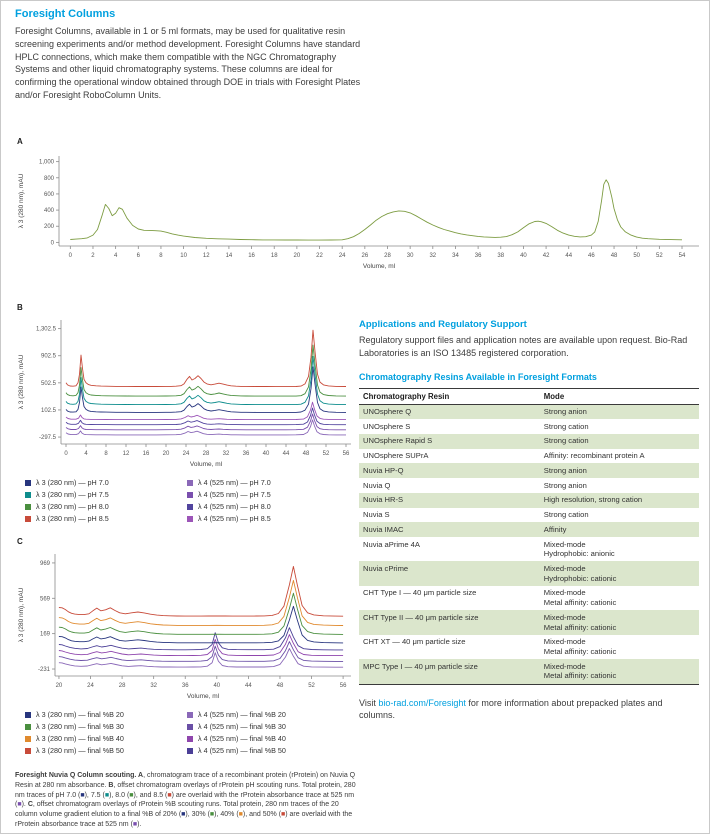  Describe the element at coordinates (420, 593) in the screenshot. I see `resin-name: CHT Type I — 40 μm particle size` at that location.